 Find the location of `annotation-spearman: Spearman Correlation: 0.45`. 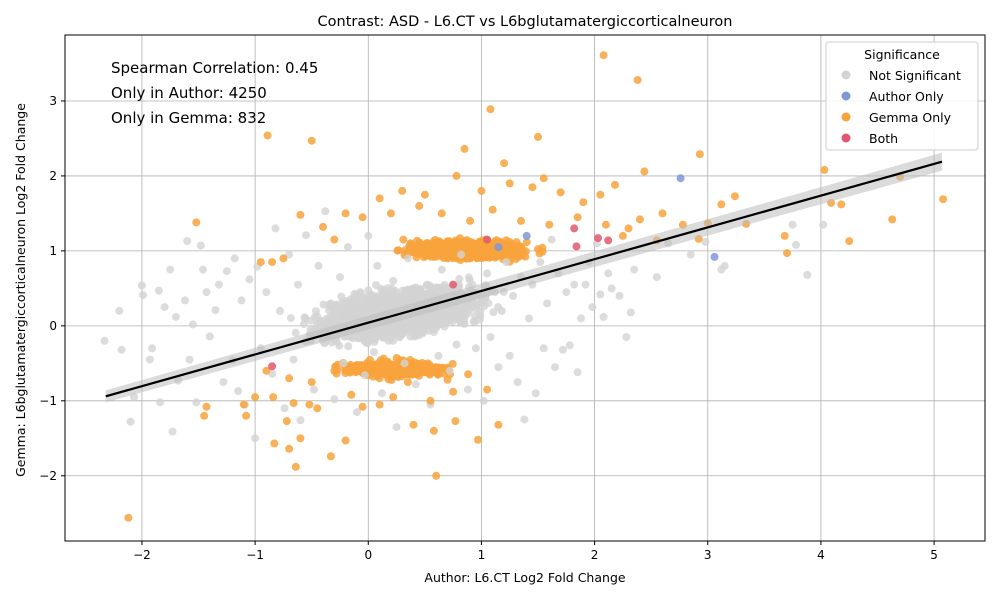

annotation-spearman: Spearman Correlation: 0.45 is located at coordinates (214, 68).